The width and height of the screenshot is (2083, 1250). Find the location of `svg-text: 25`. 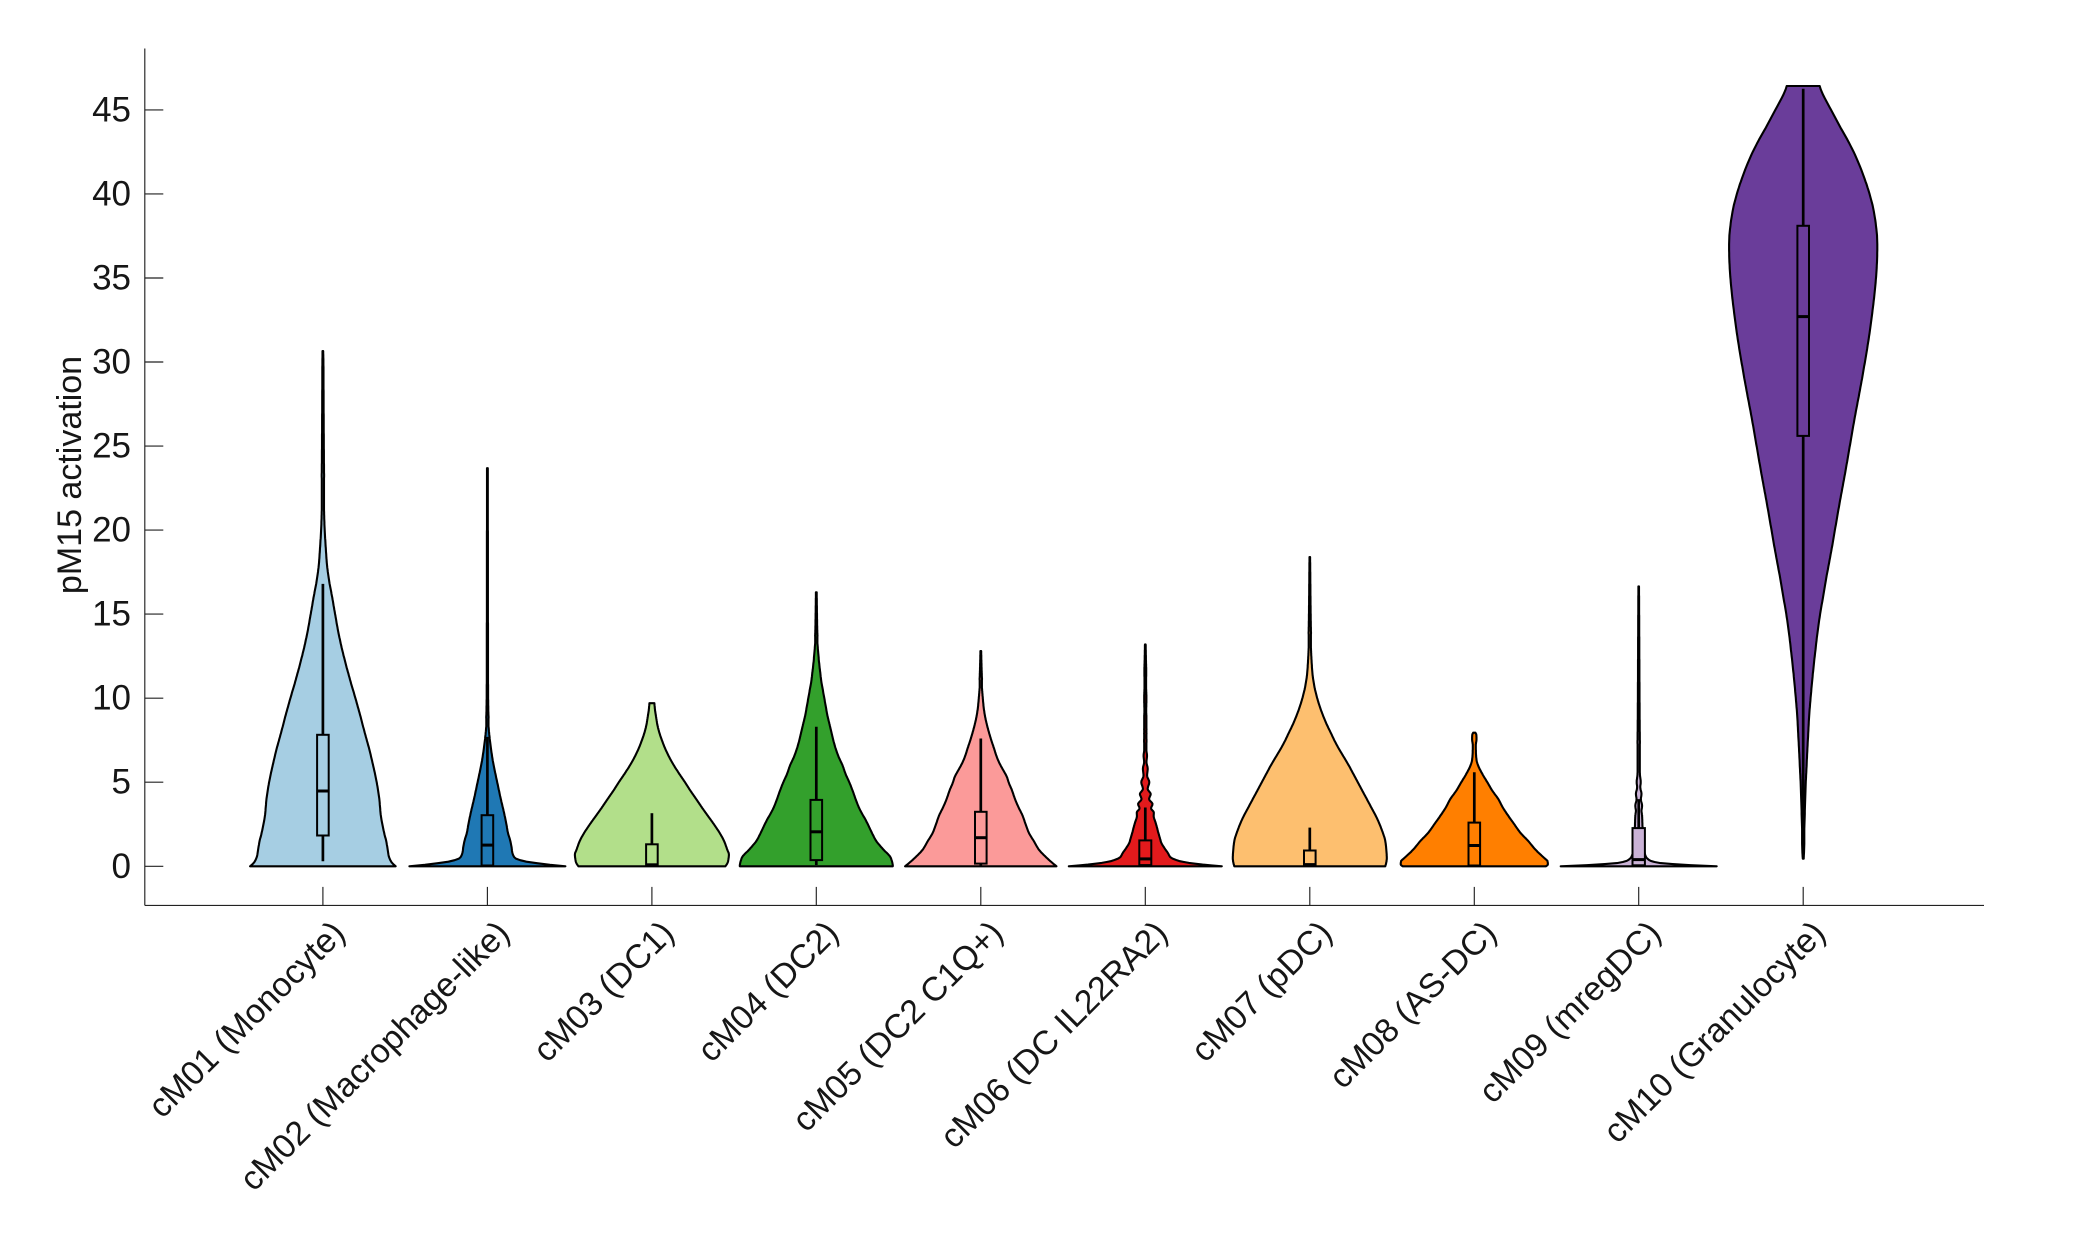

svg-text: 25 is located at coordinates (111, 446).